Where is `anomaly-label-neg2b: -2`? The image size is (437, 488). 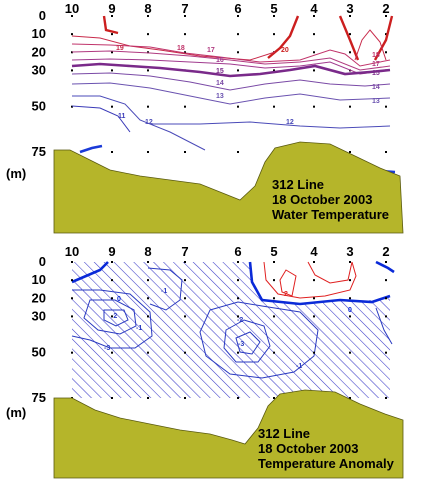
anomaly-label-neg2b: -2 is located at coordinates (240, 320).